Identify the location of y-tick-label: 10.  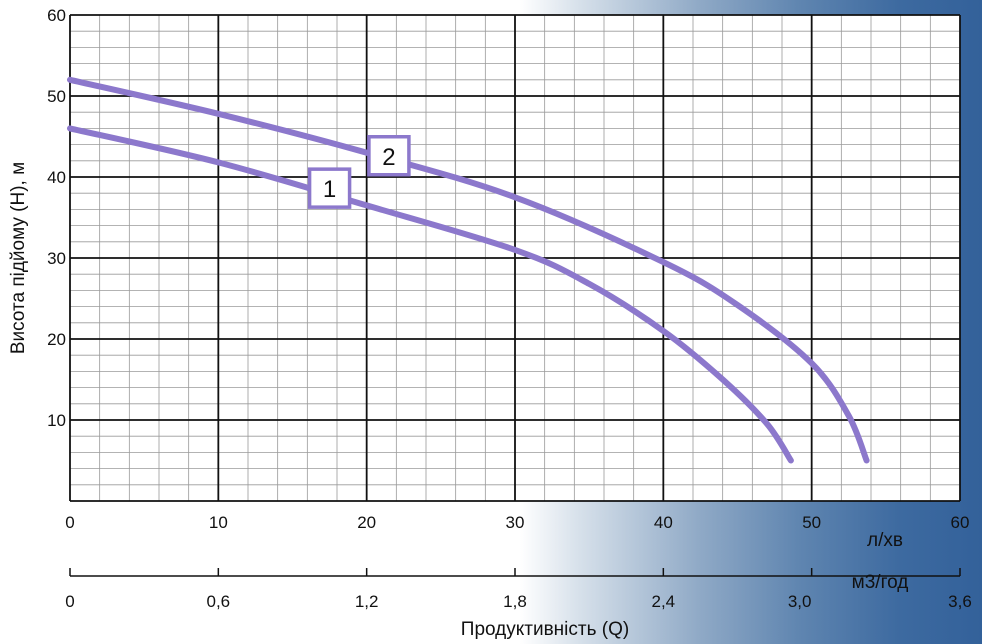
(56, 420).